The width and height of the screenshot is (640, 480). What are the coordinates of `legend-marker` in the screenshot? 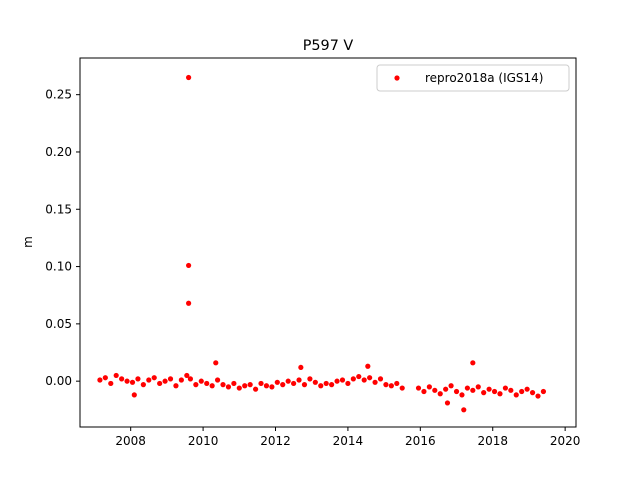 It's located at (397, 78).